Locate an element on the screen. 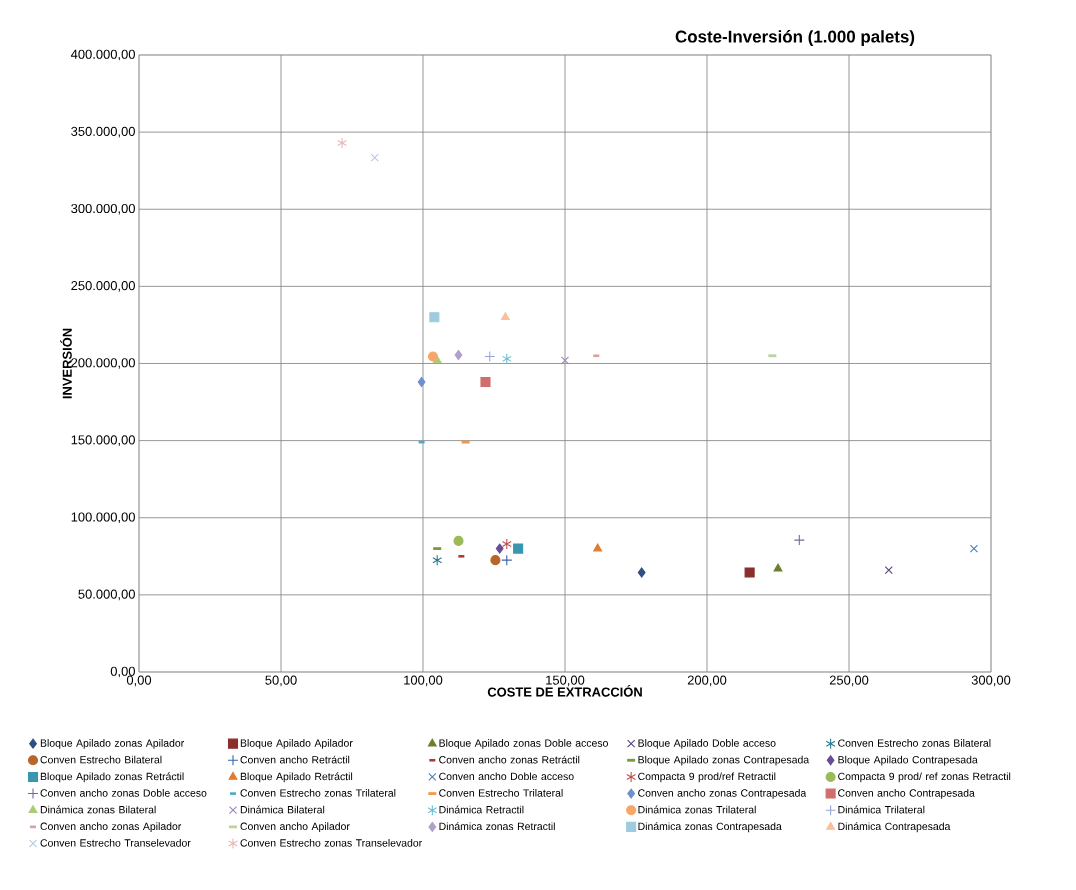 The image size is (1076, 890). x-tick-label: 200,00 is located at coordinates (707, 681).